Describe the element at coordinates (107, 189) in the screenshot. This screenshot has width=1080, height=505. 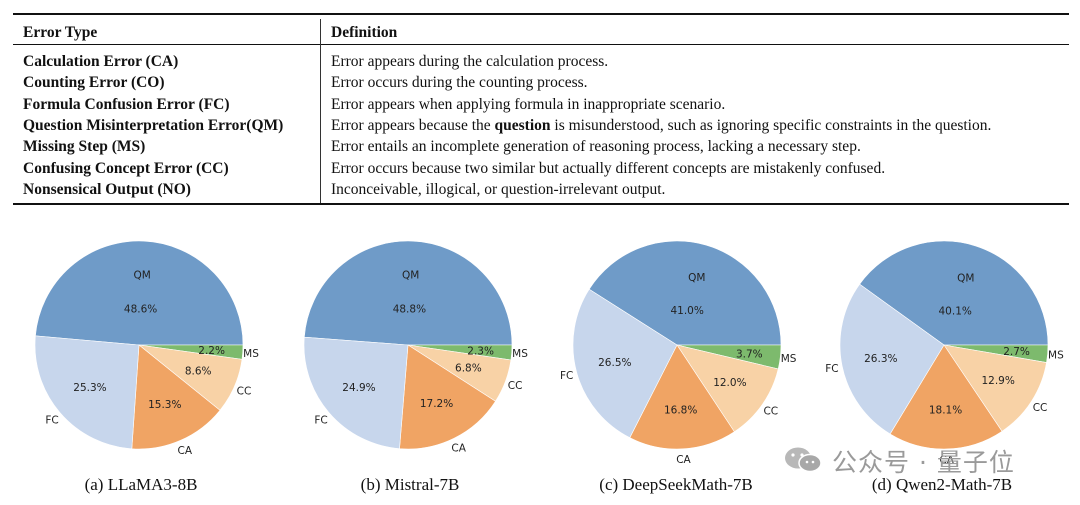
I see `table-cell-error-type: Nonsensical Output (NO)` at that location.